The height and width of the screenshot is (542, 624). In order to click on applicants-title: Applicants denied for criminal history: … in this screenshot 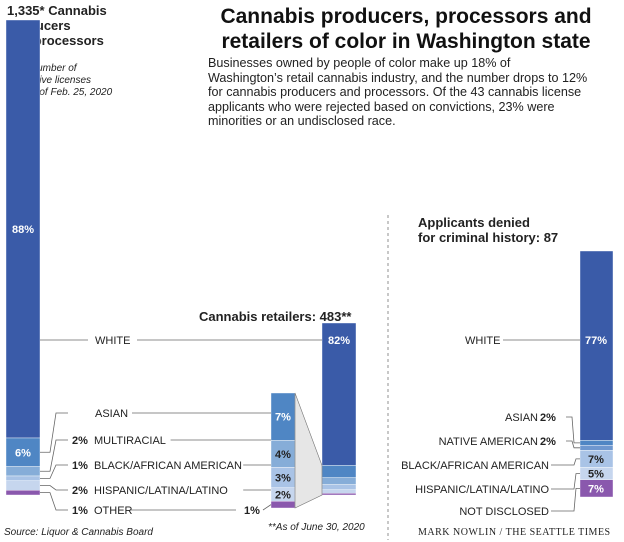, I will do `click(488, 230)`.